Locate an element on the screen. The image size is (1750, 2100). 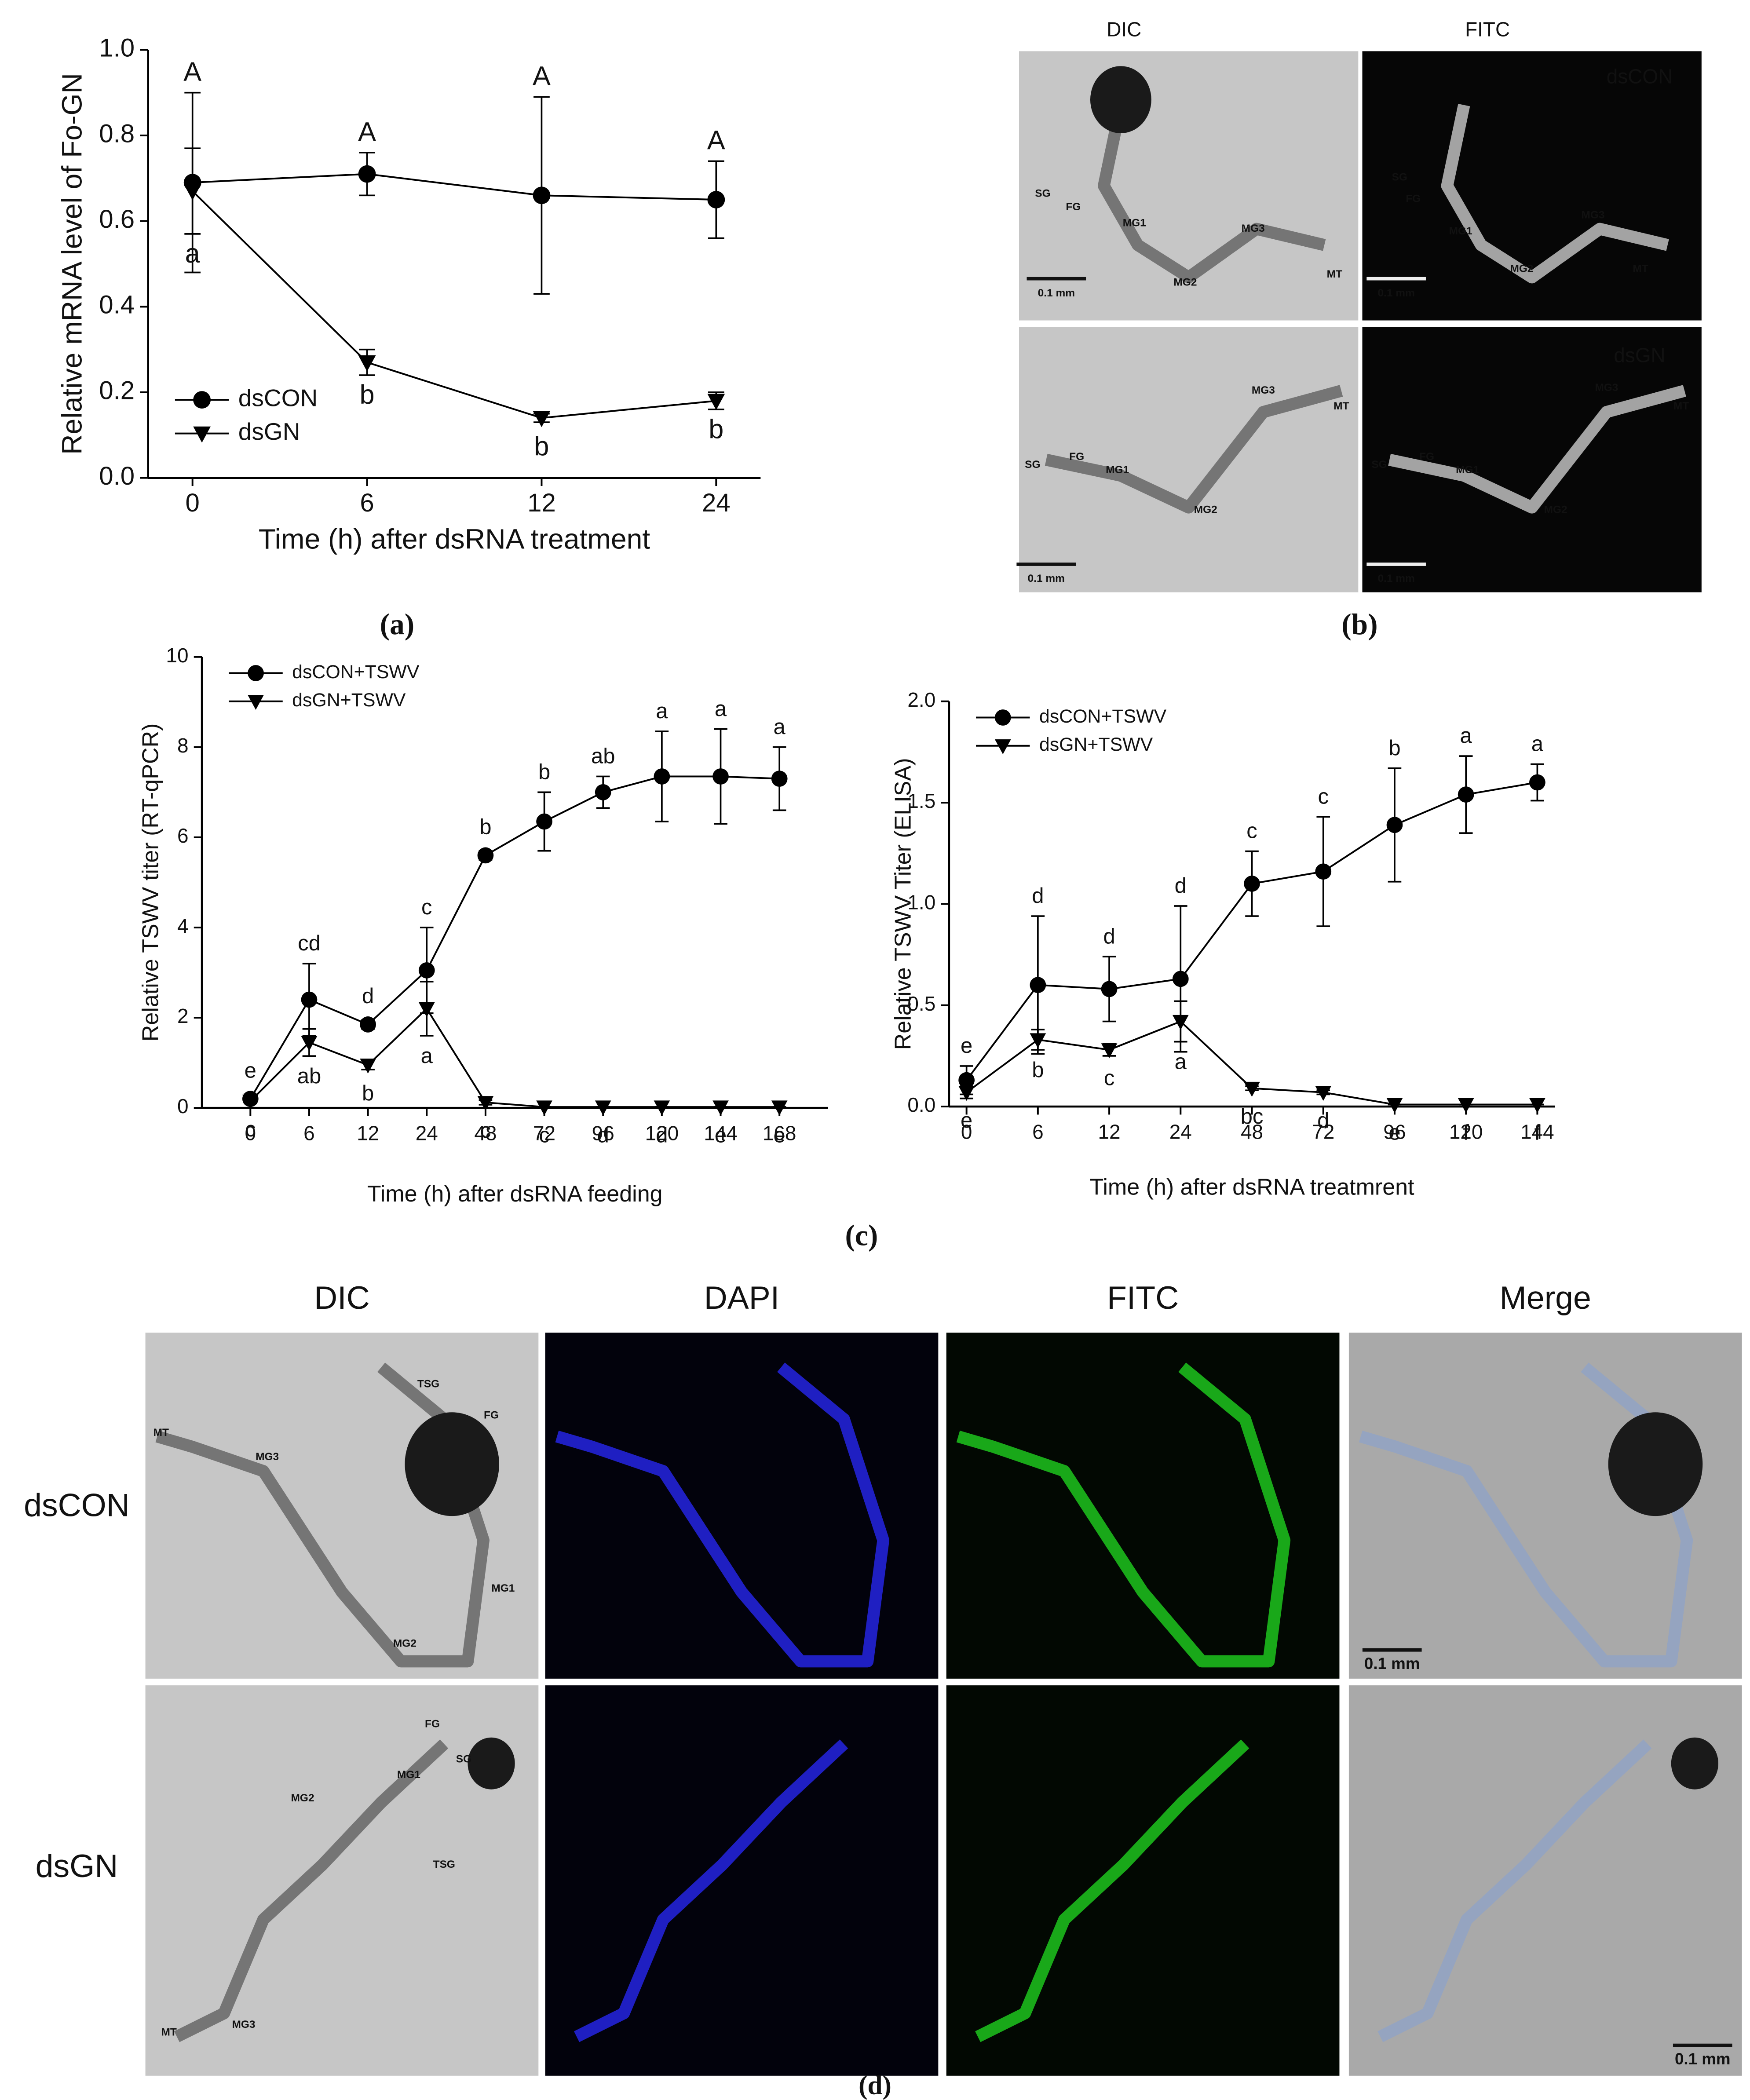
x-tick-label: 168 is located at coordinates (779, 1132).